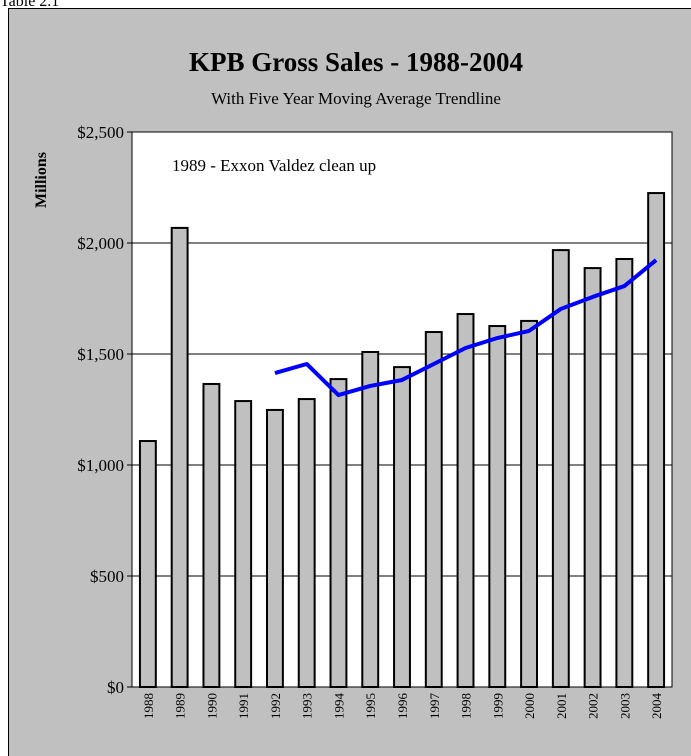 The height and width of the screenshot is (756, 691). What do you see at coordinates (100, 465) in the screenshot?
I see `y-tick-label: $1,000` at bounding box center [100, 465].